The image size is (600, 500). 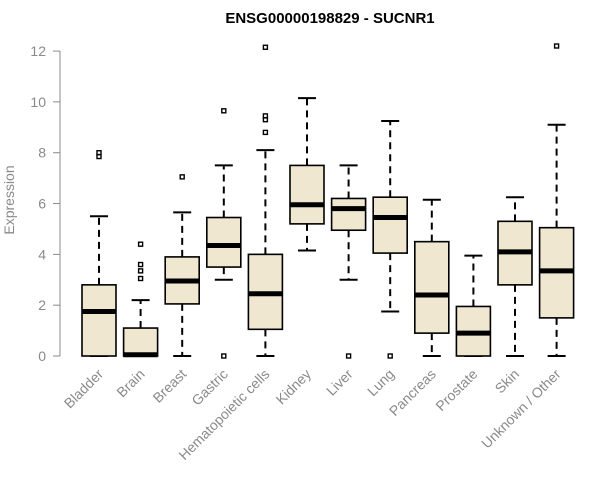 What do you see at coordinates (169, 386) in the screenshot?
I see `x-tick-label: Breast` at bounding box center [169, 386].